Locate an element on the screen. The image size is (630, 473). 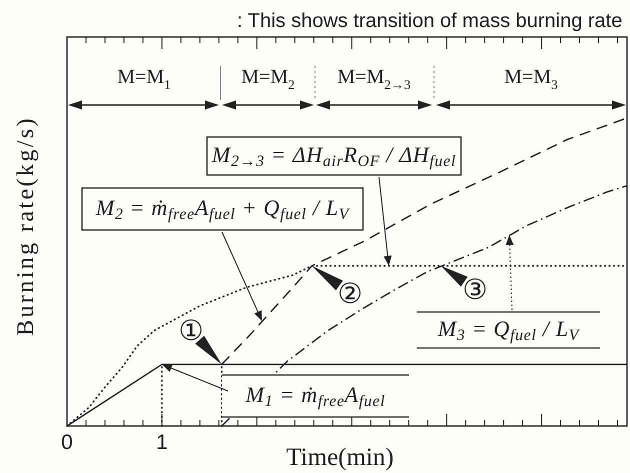
x-axis-title: Time(min) is located at coordinates (340, 457).